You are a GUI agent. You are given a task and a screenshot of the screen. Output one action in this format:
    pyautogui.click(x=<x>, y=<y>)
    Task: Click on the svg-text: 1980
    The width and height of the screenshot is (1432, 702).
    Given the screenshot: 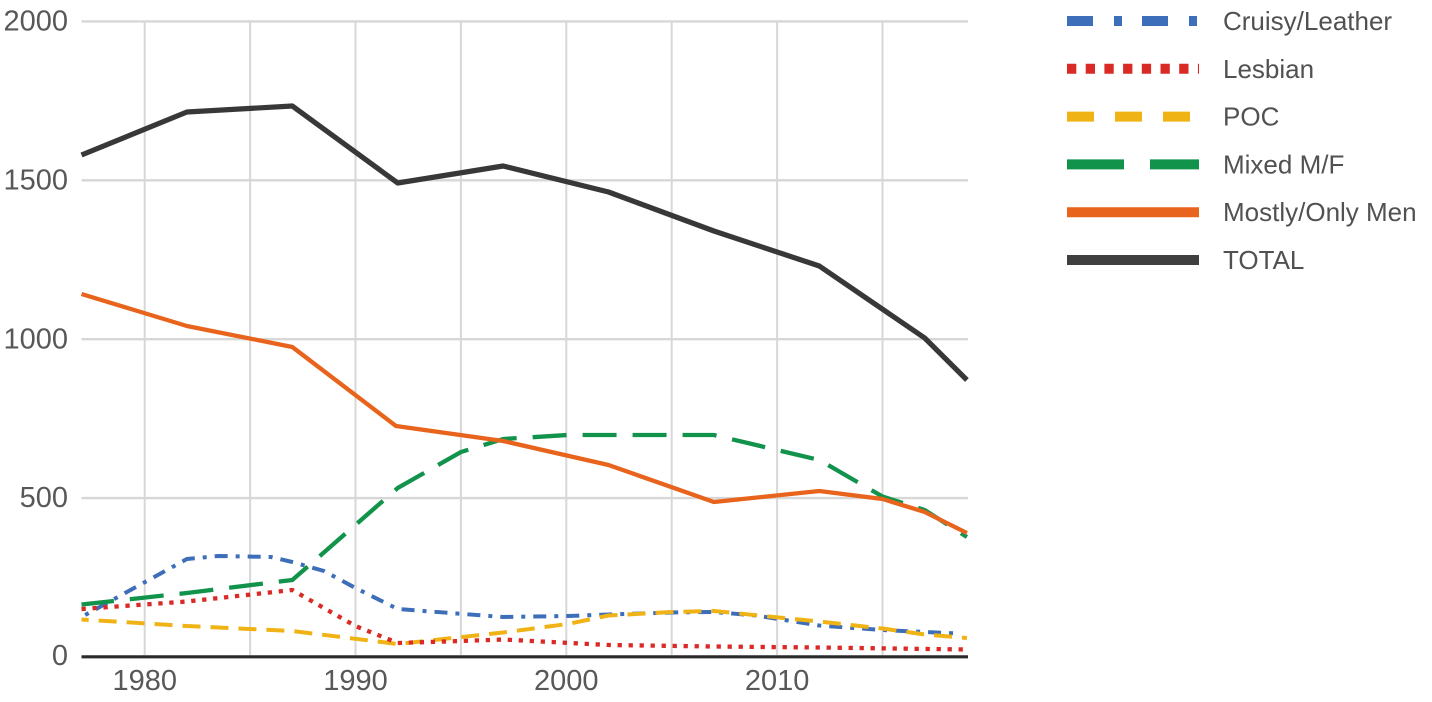 What is the action you would take?
    pyautogui.click(x=144, y=681)
    